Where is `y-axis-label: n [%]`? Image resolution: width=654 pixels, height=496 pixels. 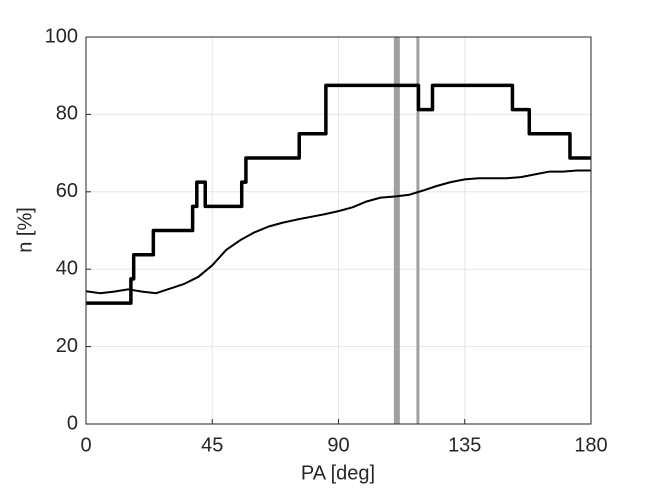
y-axis-label: n [%] is located at coordinates (25, 230).